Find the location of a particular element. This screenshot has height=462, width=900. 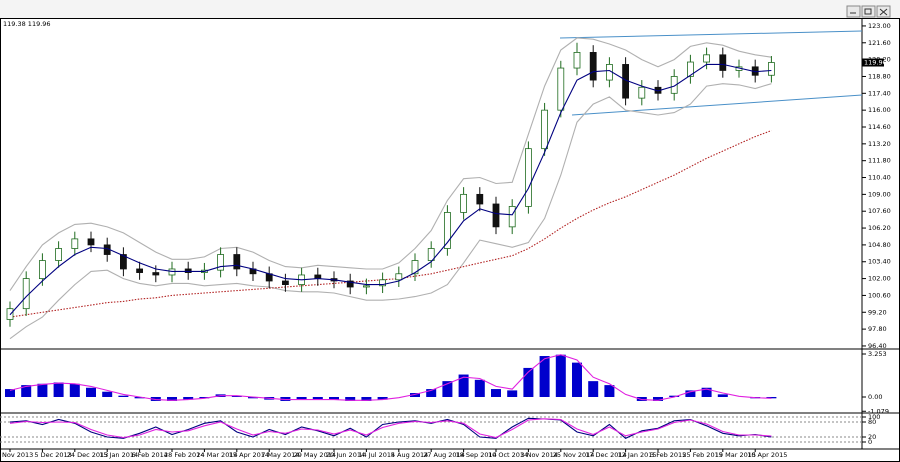

y-tick-label: 80 is located at coordinates (872, 422).